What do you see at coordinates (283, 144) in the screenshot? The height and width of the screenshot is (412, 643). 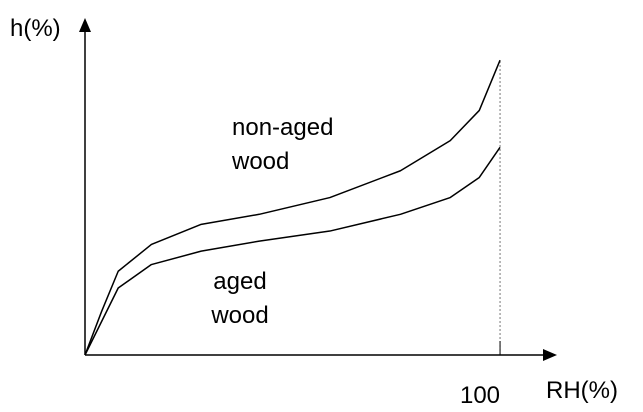 I see `series-label: non-aged wood` at bounding box center [283, 144].